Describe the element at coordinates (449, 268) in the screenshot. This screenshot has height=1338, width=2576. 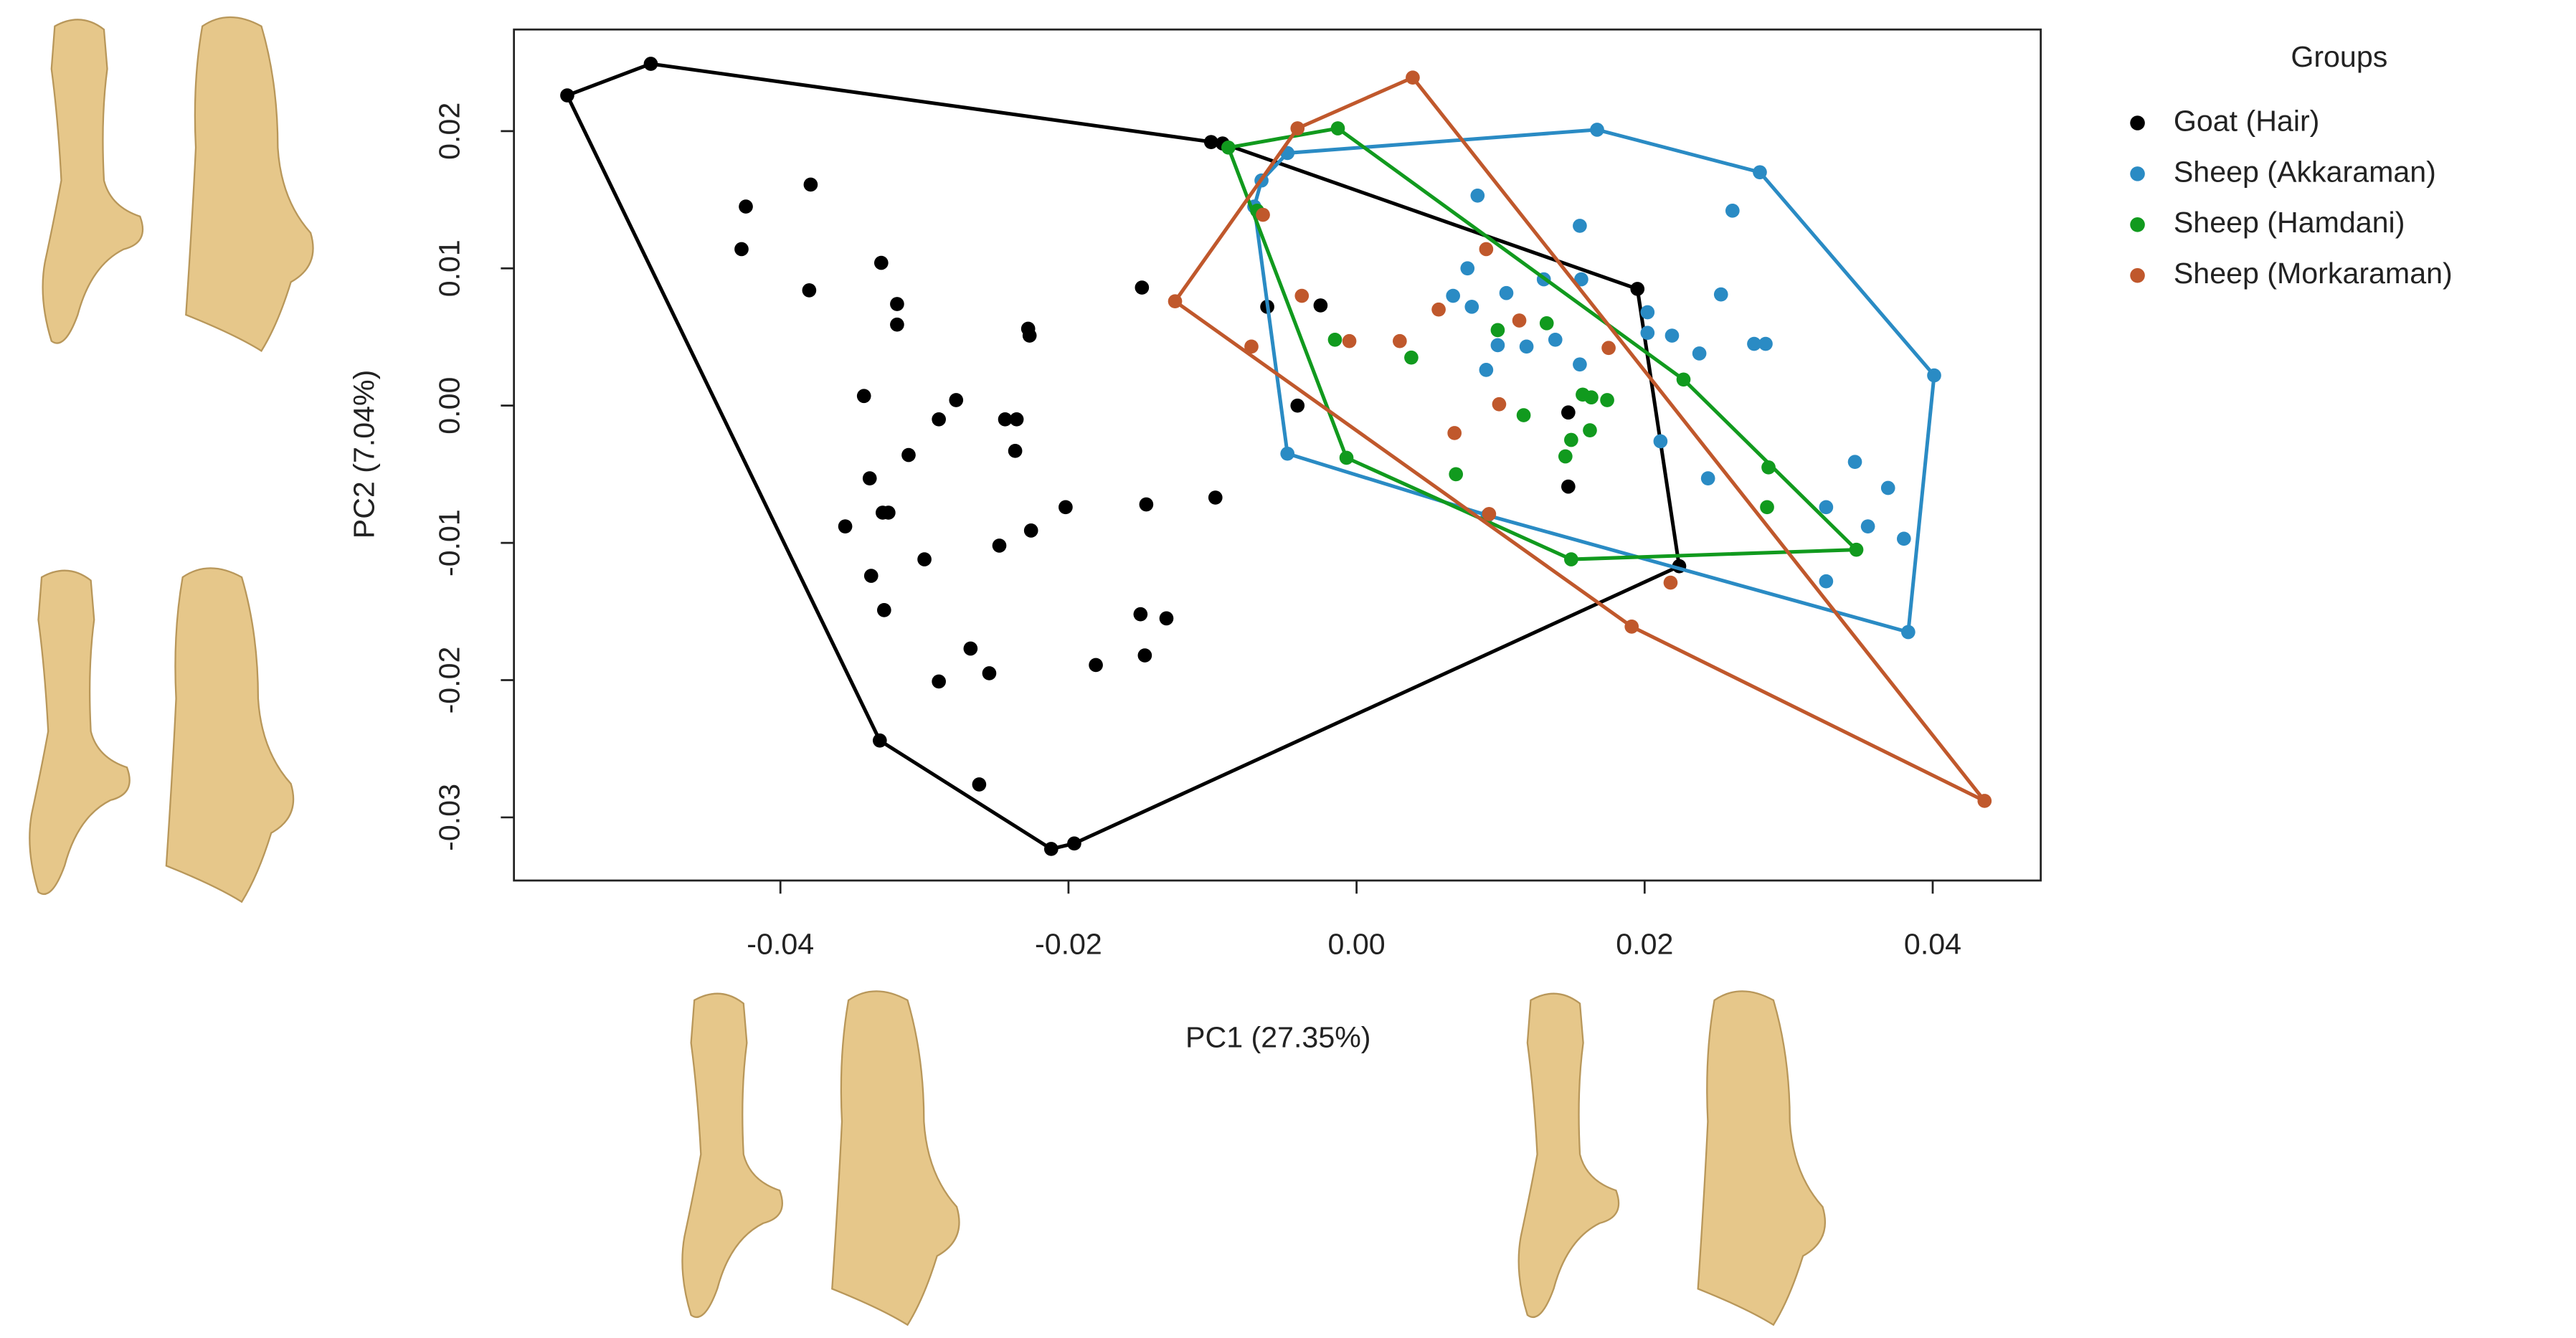
I see `y-tick-label: 0.01` at that location.